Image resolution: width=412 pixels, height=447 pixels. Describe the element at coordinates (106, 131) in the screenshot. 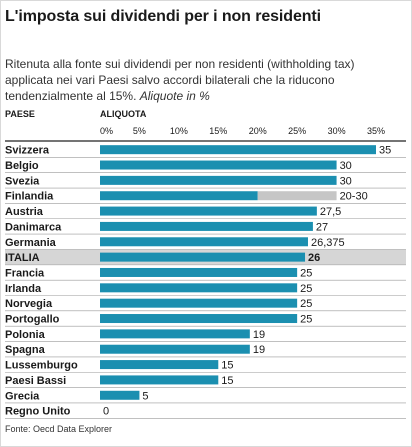

I see `tick-label: 0%` at that location.